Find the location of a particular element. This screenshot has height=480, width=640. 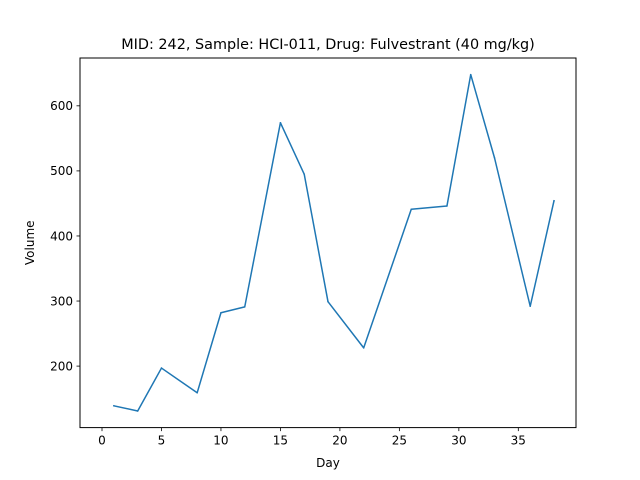

y-tick-label: 400 is located at coordinates (61, 236).